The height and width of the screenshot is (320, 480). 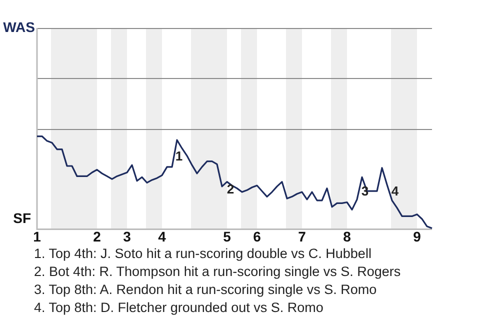 What do you see at coordinates (206, 290) in the screenshot?
I see `text: 3. Top 8th: A. Rendon hit a run-scoring single vs S. Romo` at bounding box center [206, 290].